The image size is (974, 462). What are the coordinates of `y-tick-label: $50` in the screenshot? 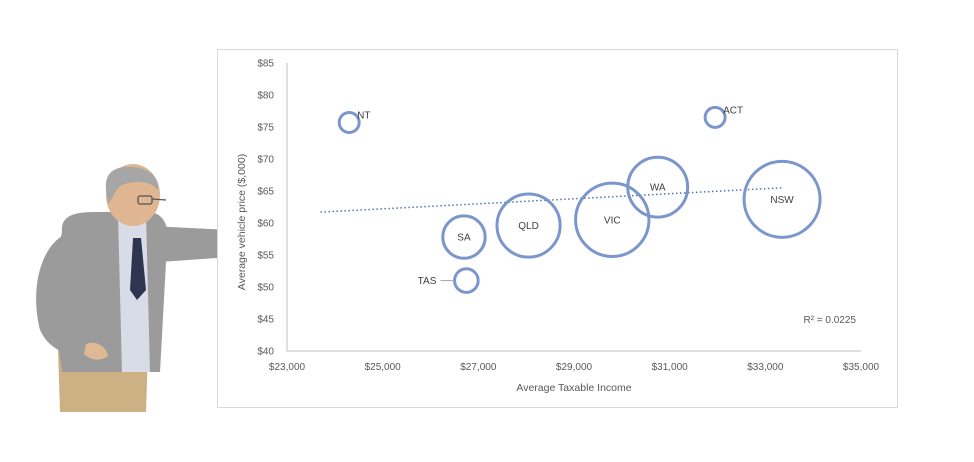 It's located at (265, 288).